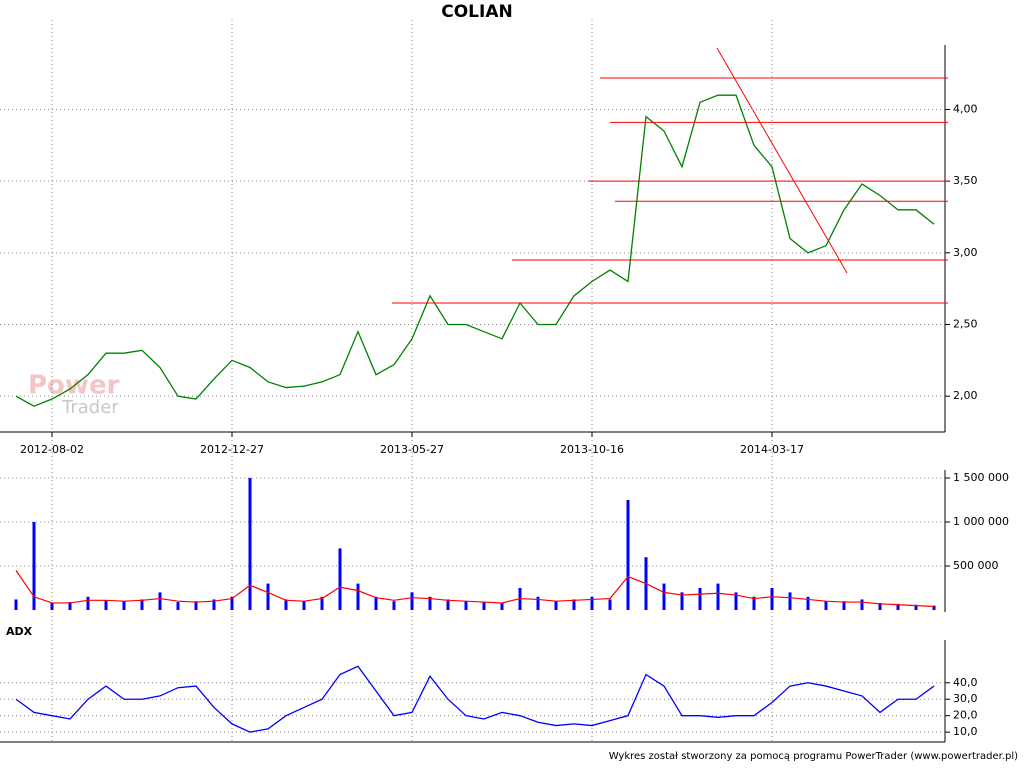 The height and width of the screenshot is (768, 1024). Describe the element at coordinates (476, 12) in the screenshot. I see `chart-title: COLIAN` at that location.